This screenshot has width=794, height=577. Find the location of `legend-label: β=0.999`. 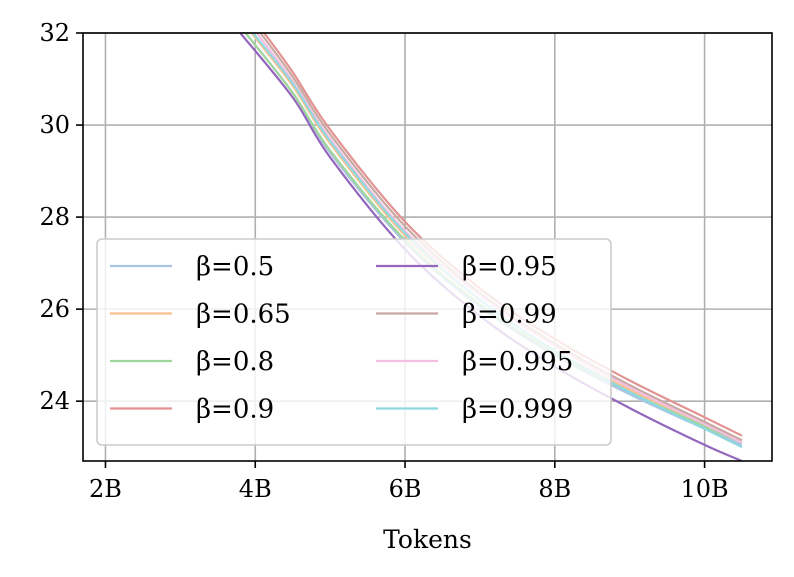

legend-label: β=0.999 is located at coordinates (517, 410).